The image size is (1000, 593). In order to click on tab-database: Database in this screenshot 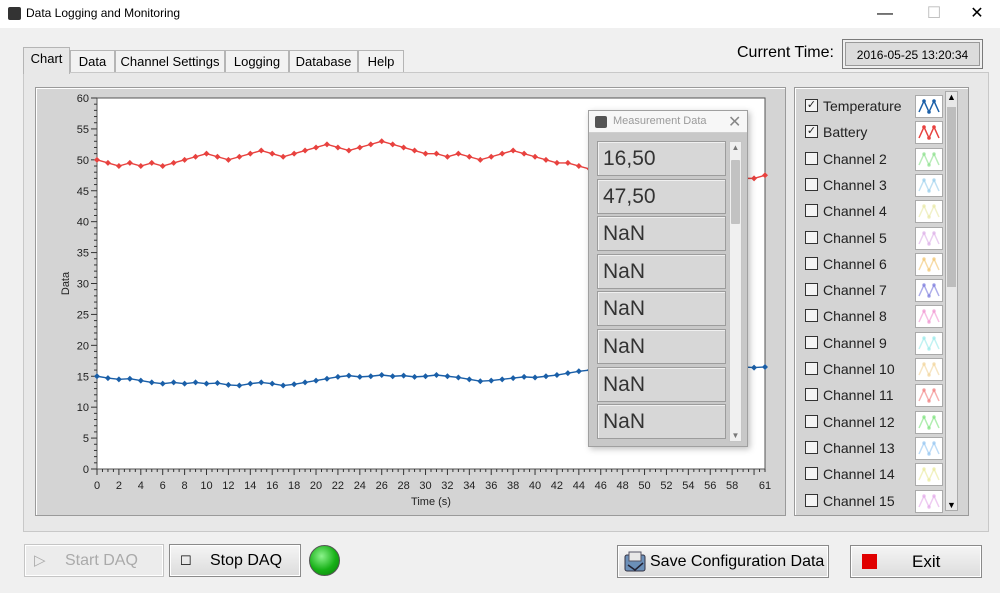, I will do `click(323, 61)`.